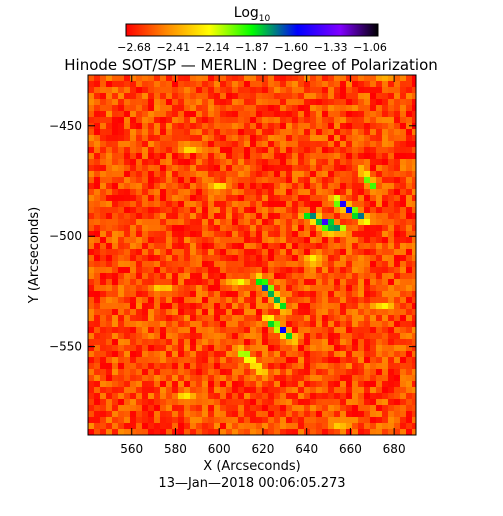 The image size is (503, 516). I want to click on colorbar, so click(252, 30).